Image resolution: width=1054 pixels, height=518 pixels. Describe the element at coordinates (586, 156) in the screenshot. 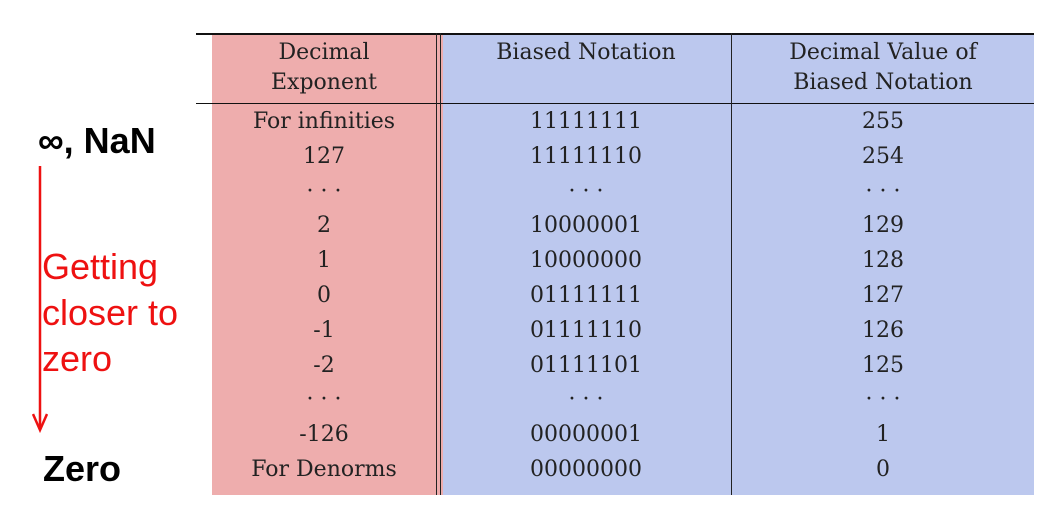

I see `table-cell: 11111110` at that location.